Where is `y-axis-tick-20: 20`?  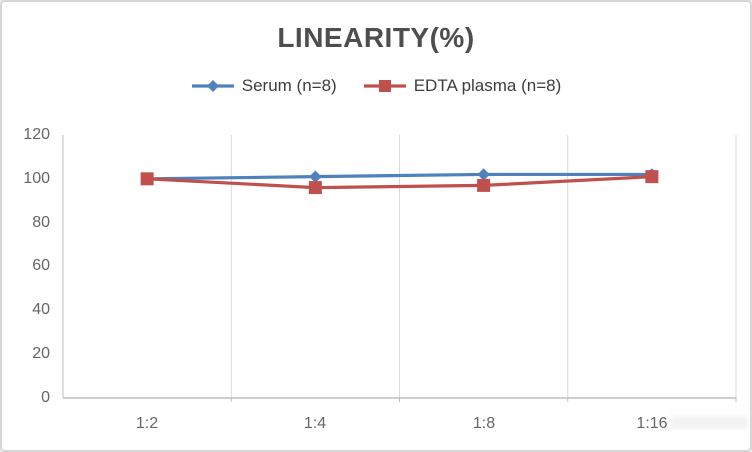 y-axis-tick-20: 20 is located at coordinates (41, 353).